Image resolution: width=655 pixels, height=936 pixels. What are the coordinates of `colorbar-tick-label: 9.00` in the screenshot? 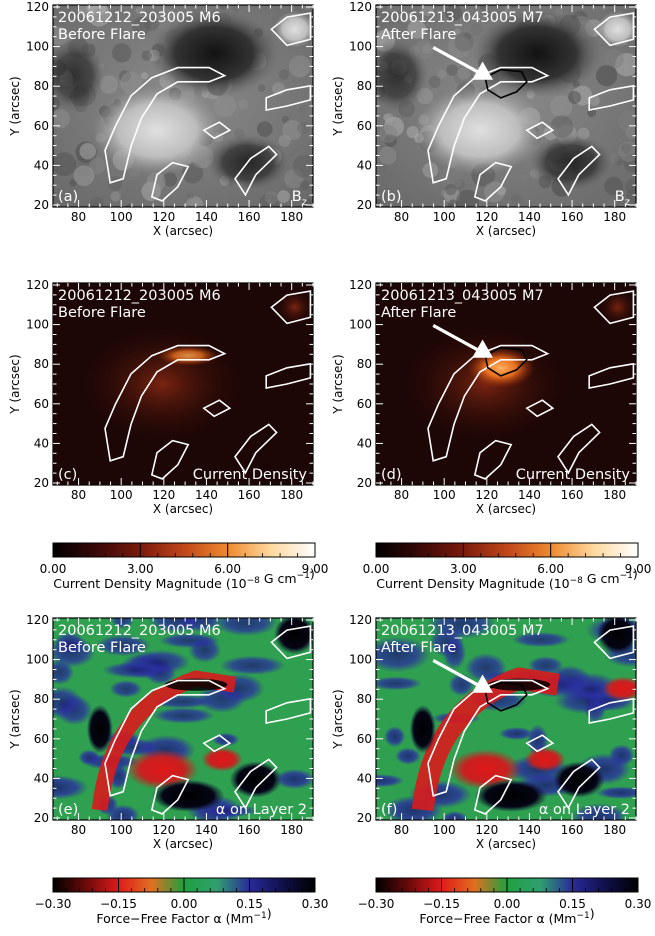 It's located at (315, 569).